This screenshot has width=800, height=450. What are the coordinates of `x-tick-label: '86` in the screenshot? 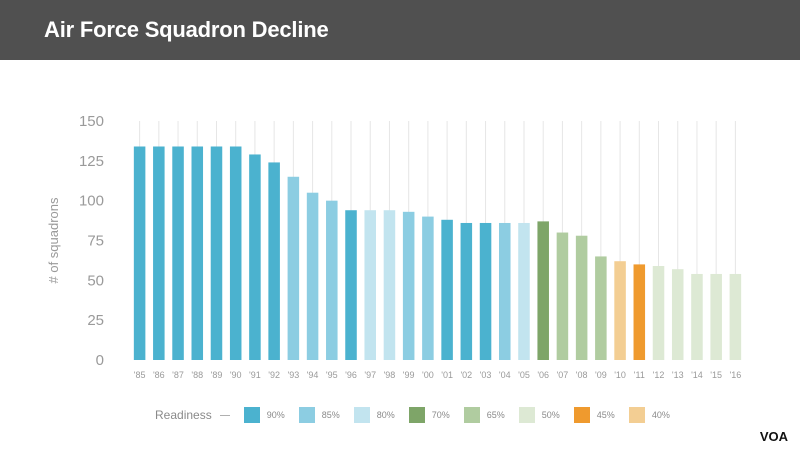 It's located at (159, 375).